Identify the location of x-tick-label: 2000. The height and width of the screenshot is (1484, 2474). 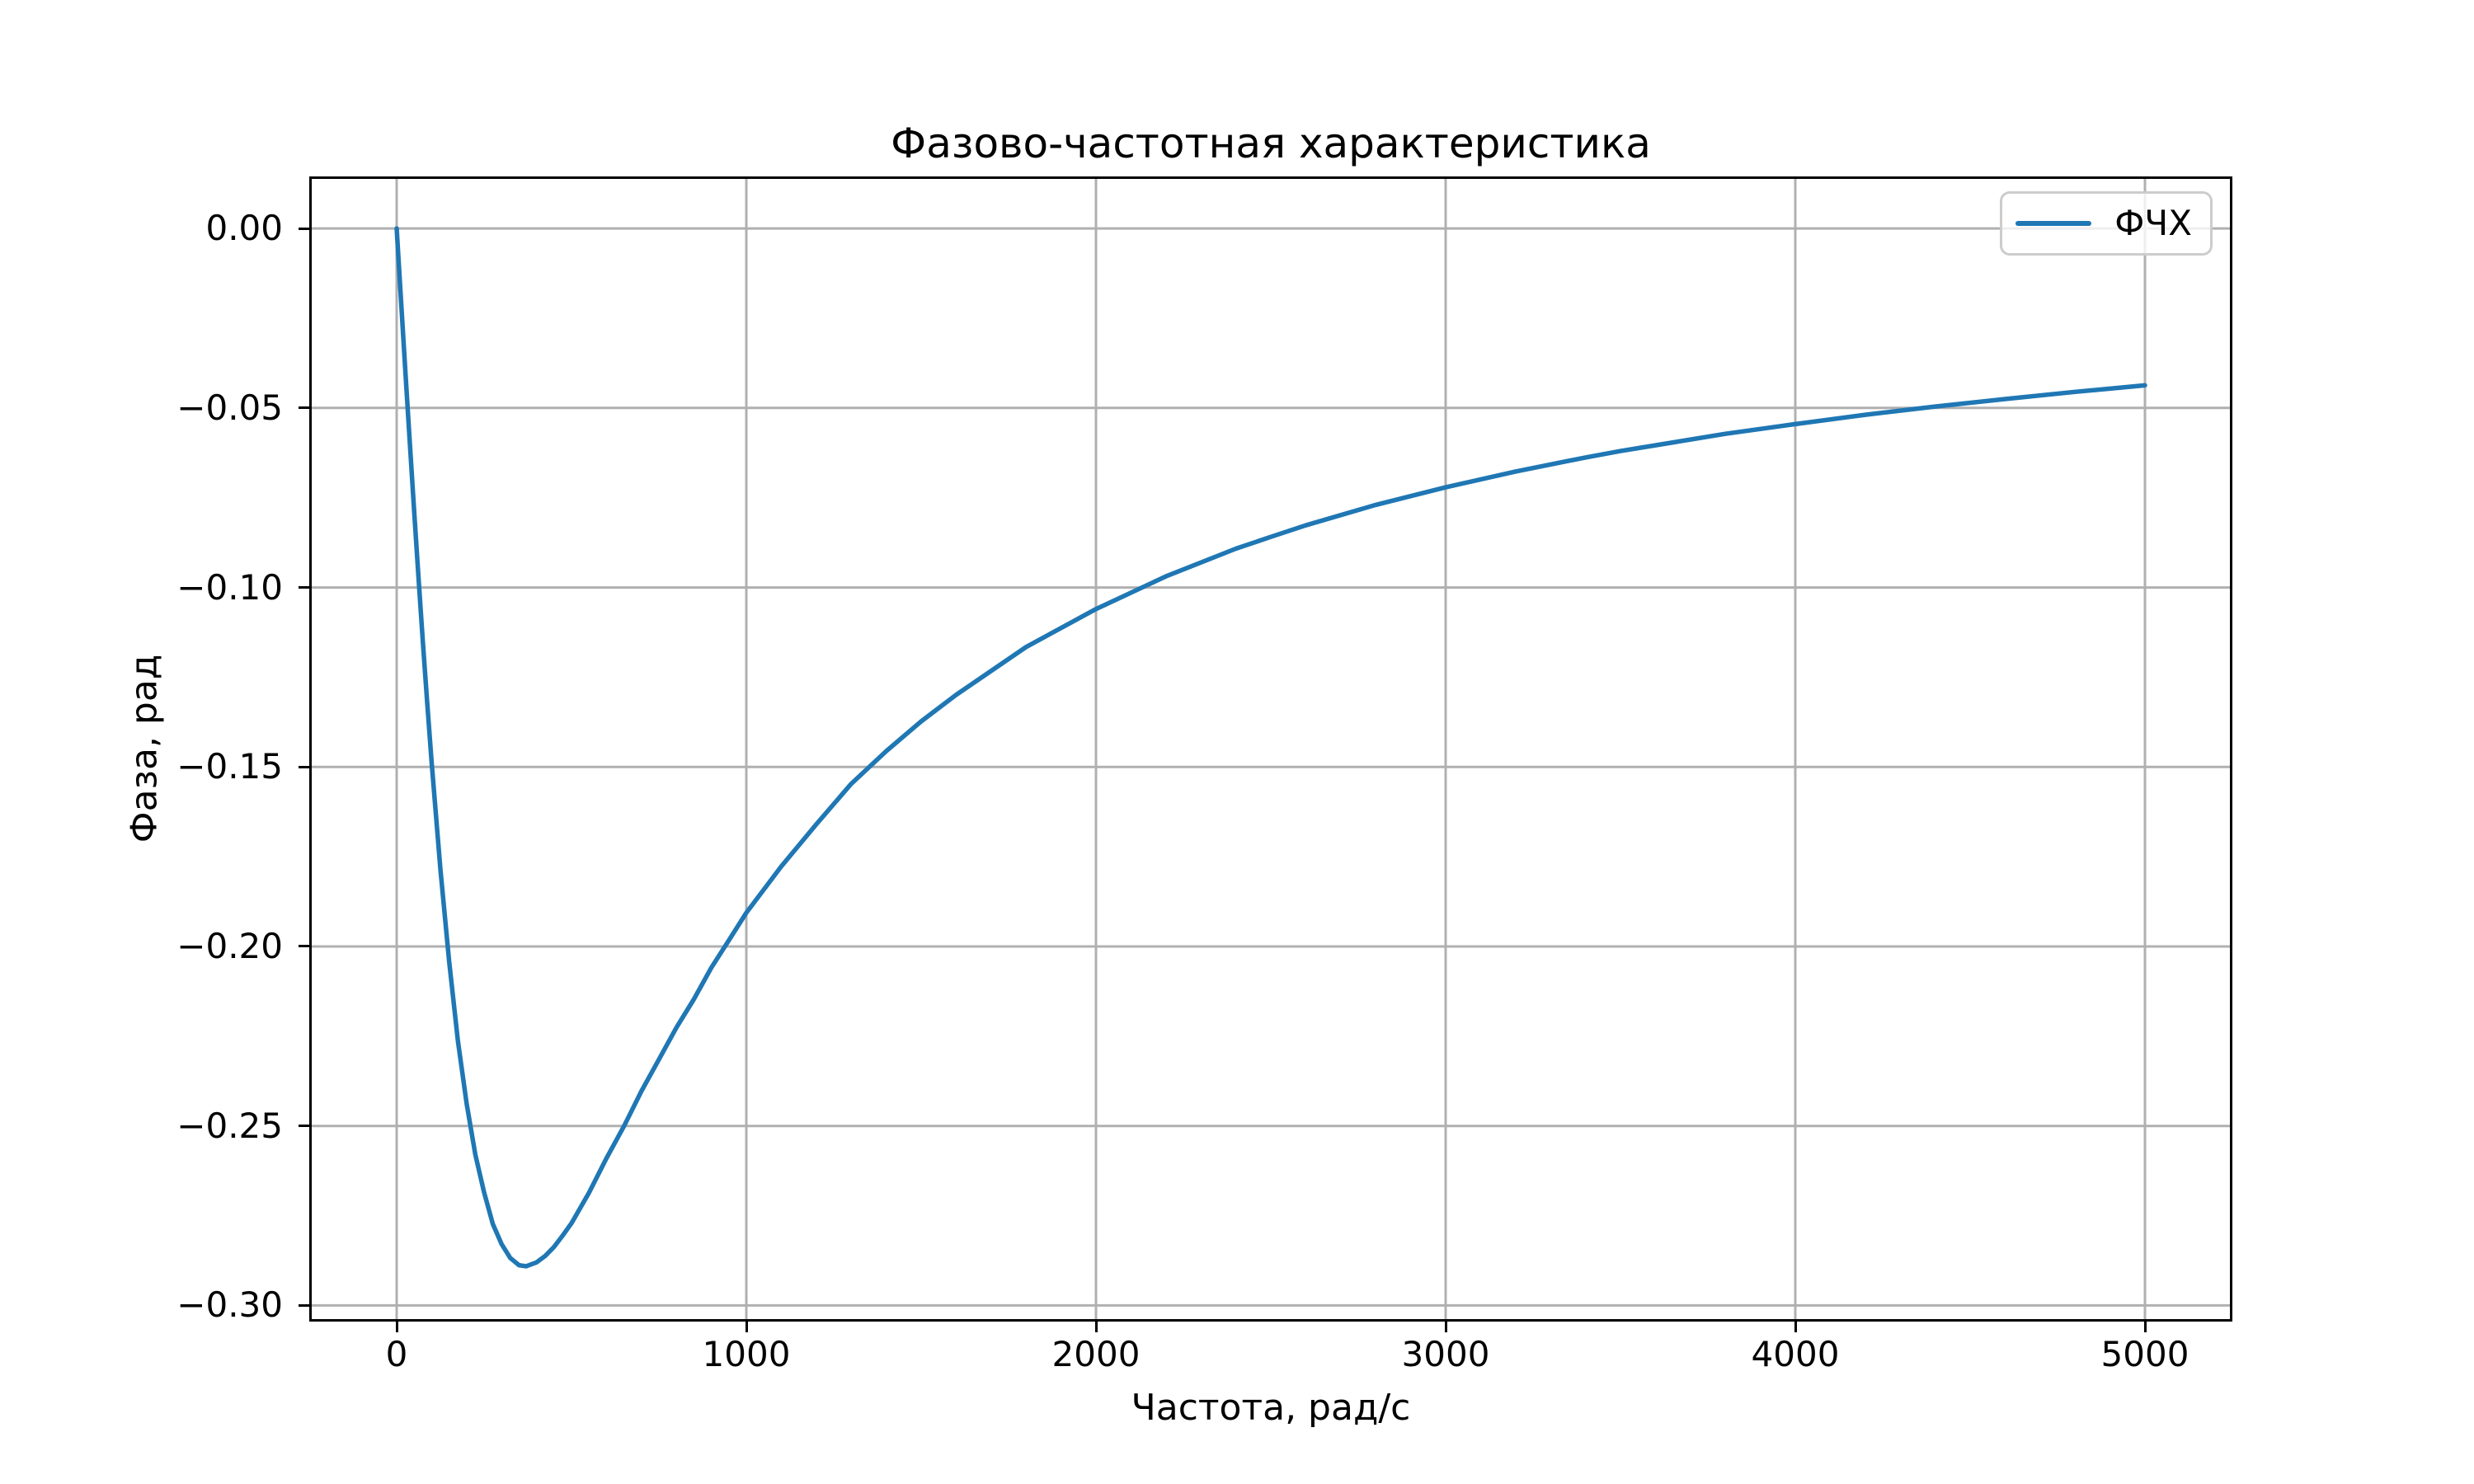
(1096, 1354).